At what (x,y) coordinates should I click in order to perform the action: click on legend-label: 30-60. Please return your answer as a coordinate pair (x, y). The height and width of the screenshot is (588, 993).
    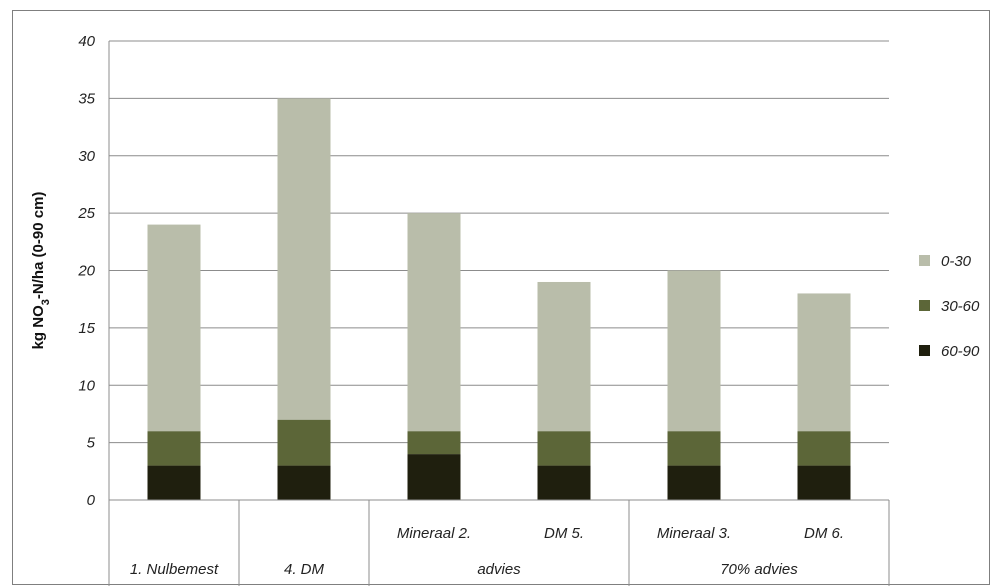
    Looking at the image, I should click on (960, 306).